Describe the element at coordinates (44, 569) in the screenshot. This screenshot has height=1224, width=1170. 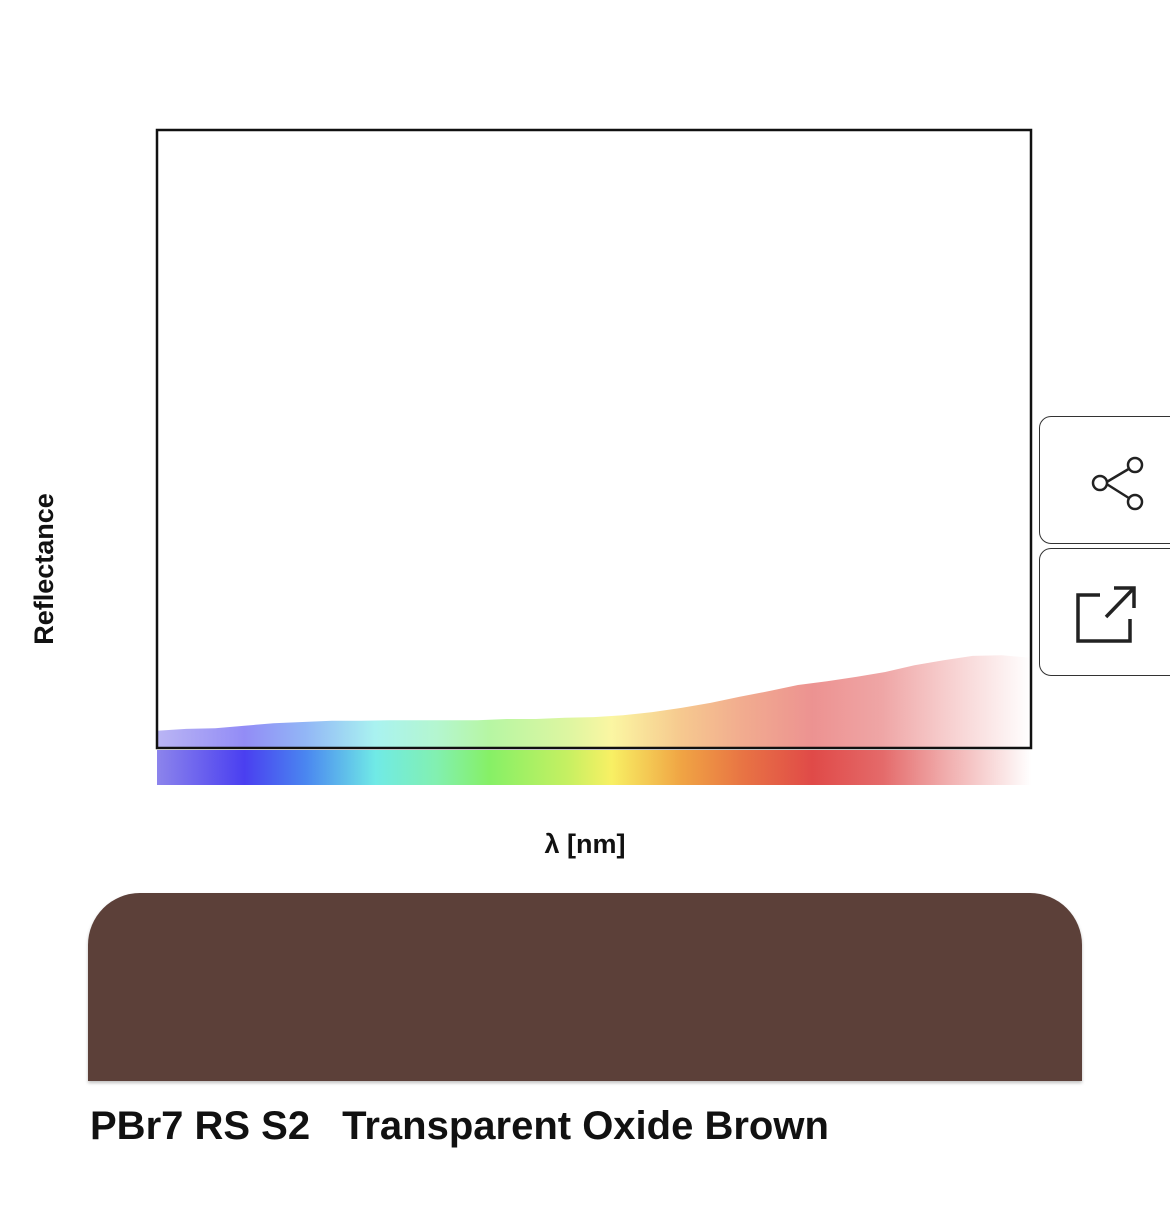
I see `y-axis-title: Reflectance` at that location.